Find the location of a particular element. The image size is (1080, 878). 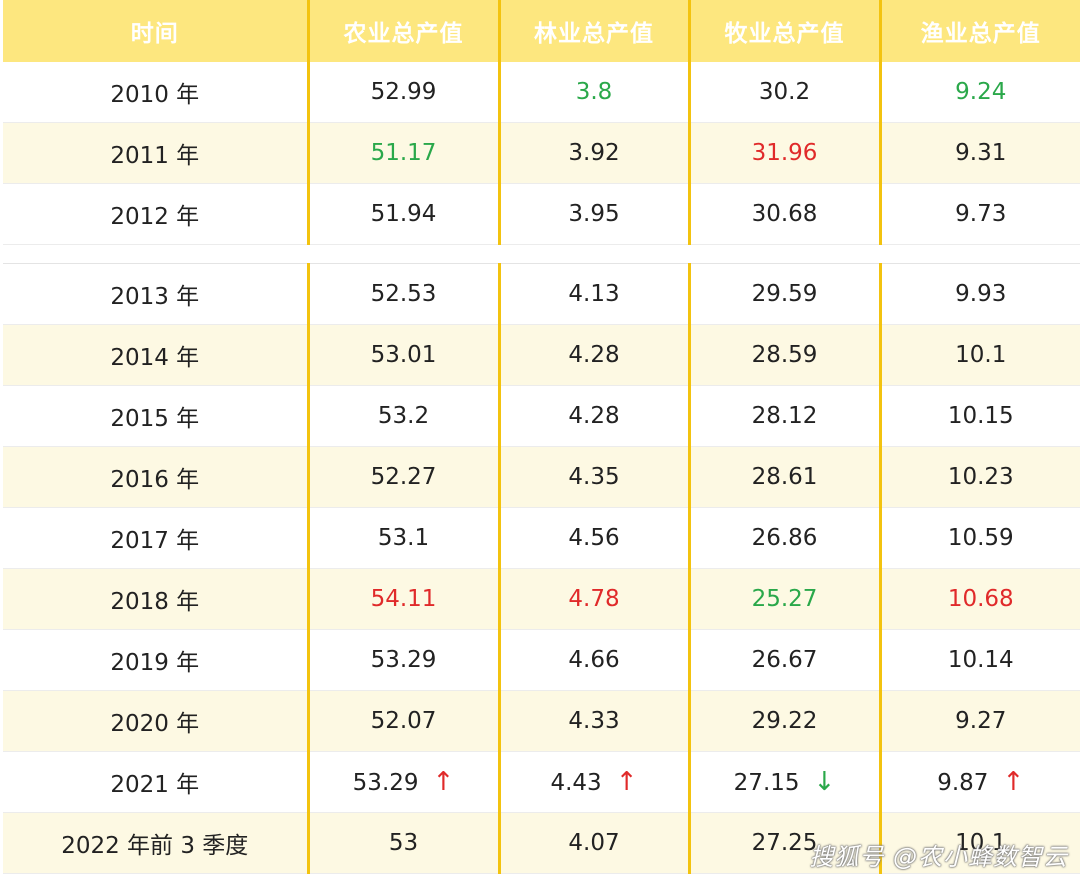

cell-forestry: 4.43 ↑ is located at coordinates (595, 782).